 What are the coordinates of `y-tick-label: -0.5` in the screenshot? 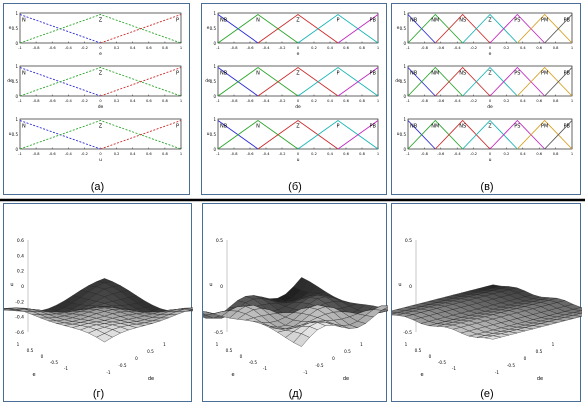 It's located at (319, 365).